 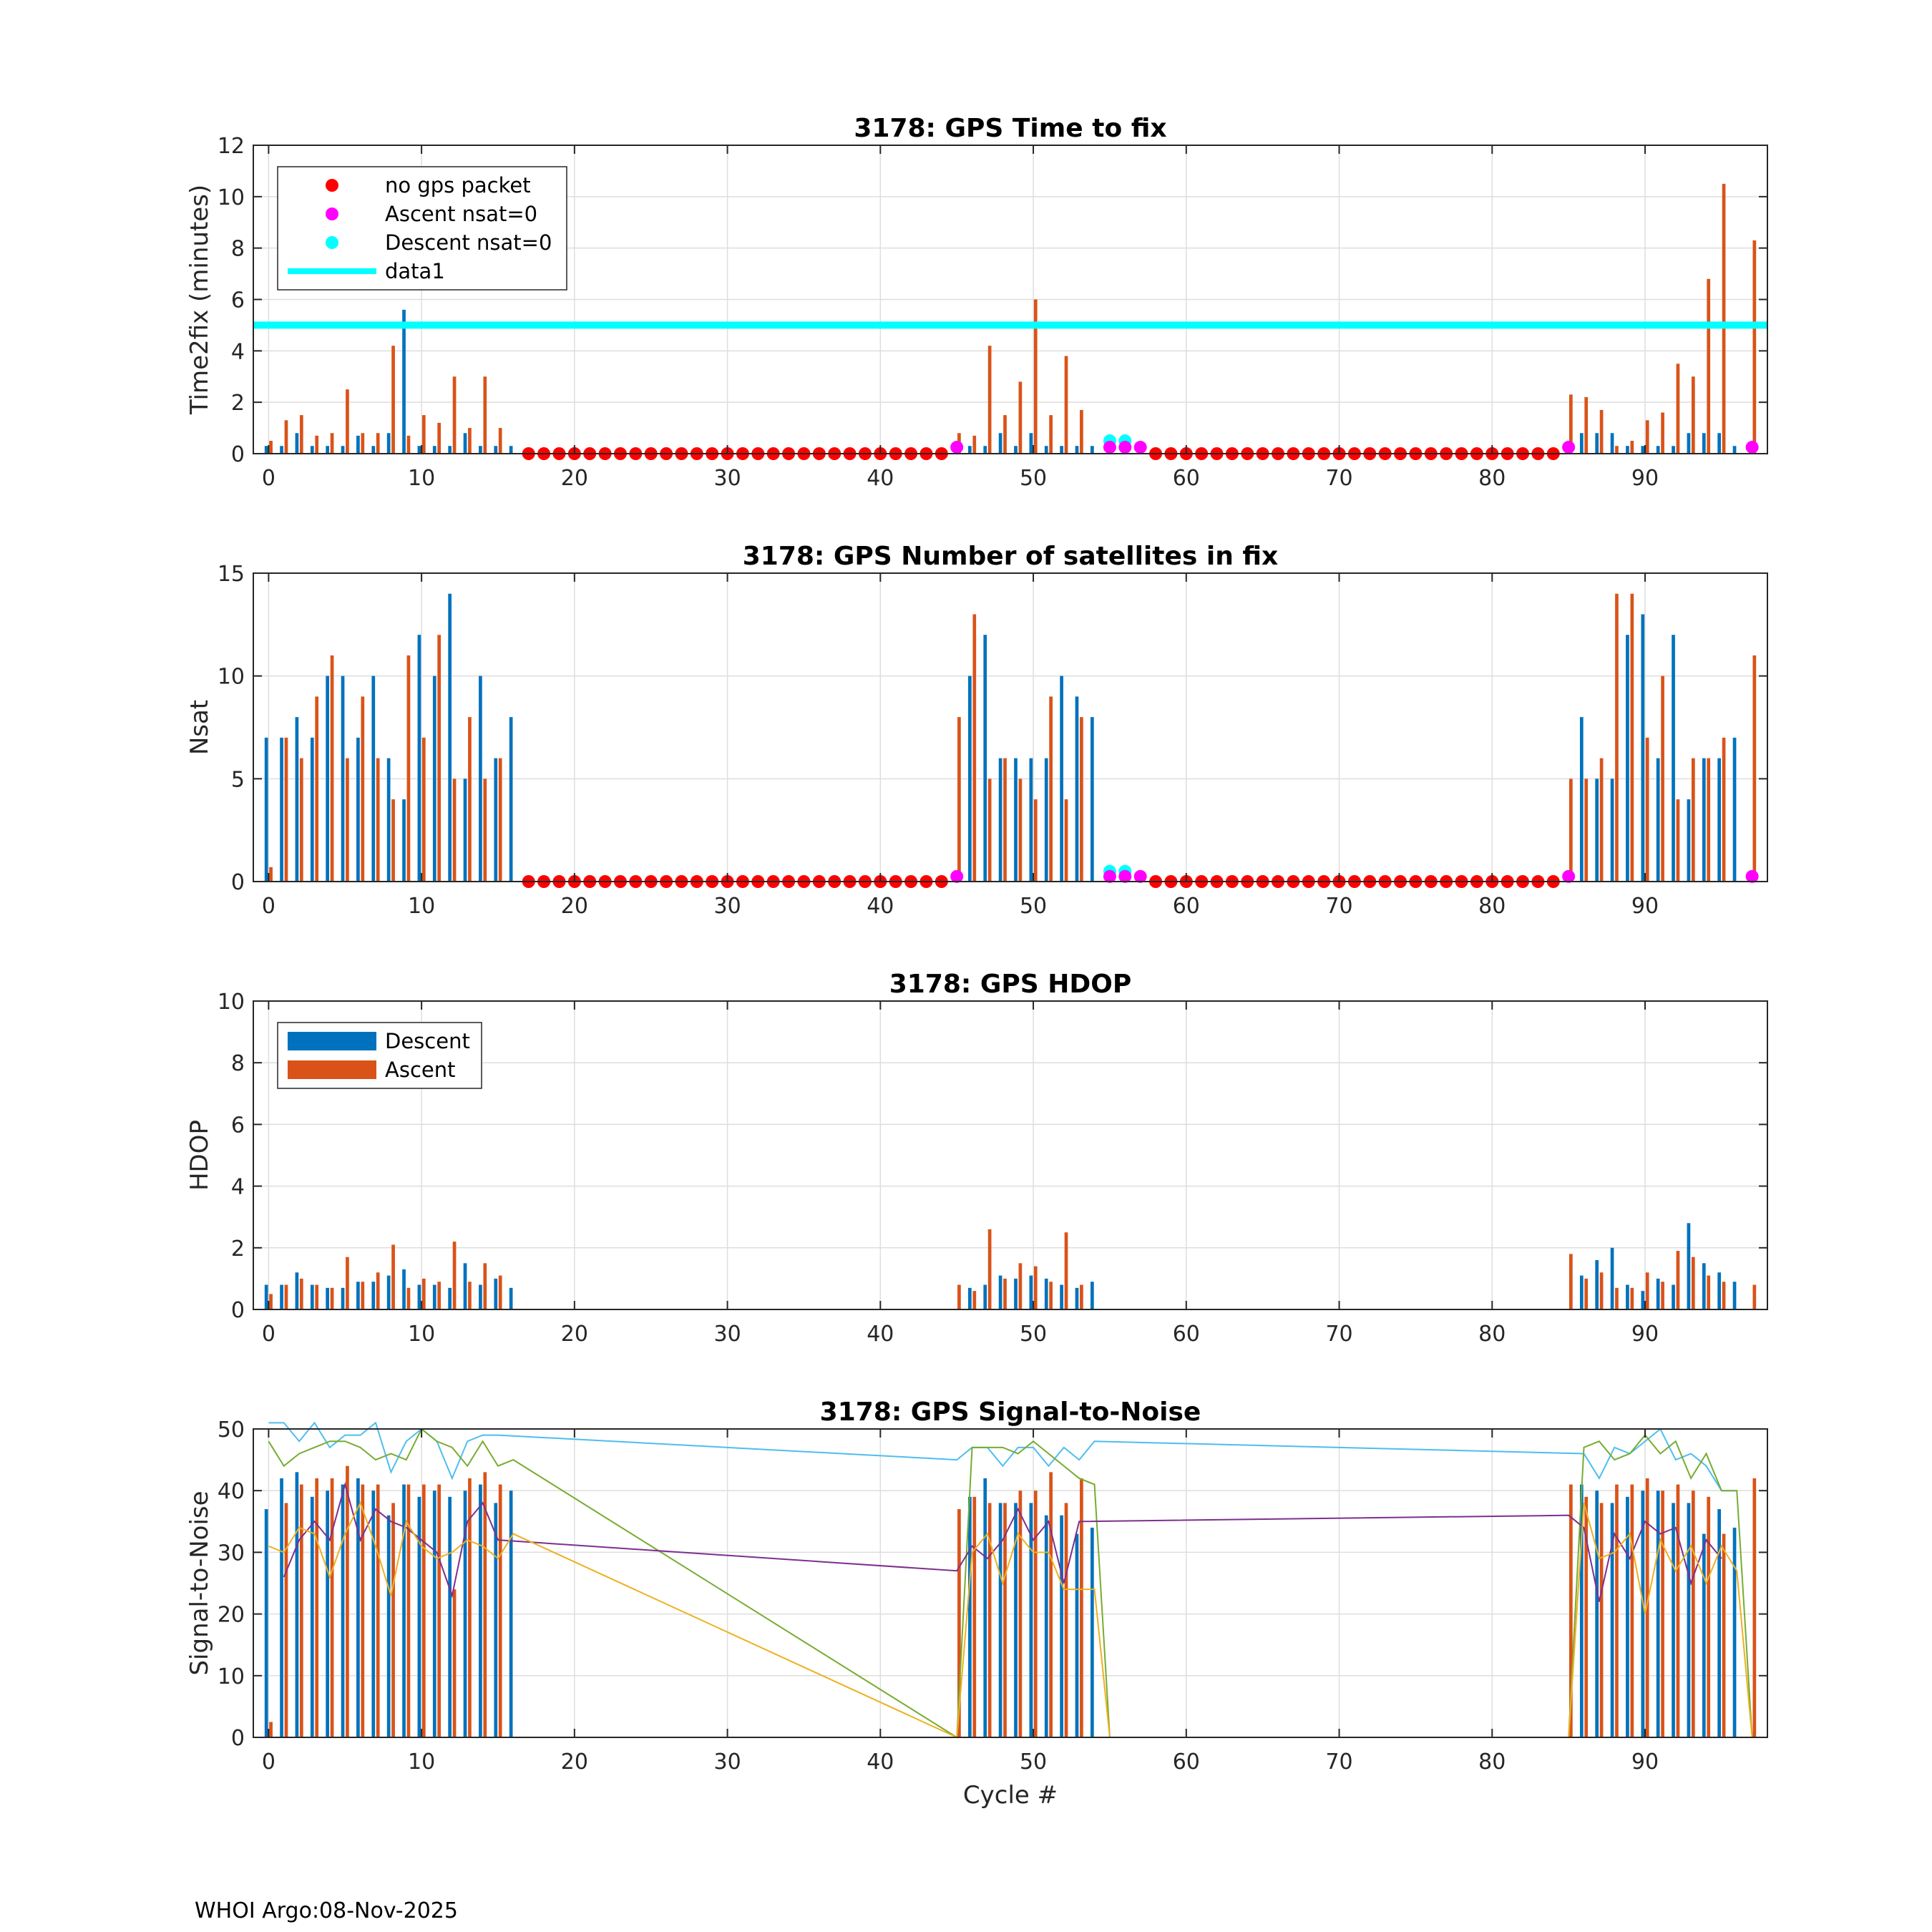 What do you see at coordinates (1010, 1796) in the screenshot?
I see `snr-xlabel: Cycle #` at bounding box center [1010, 1796].